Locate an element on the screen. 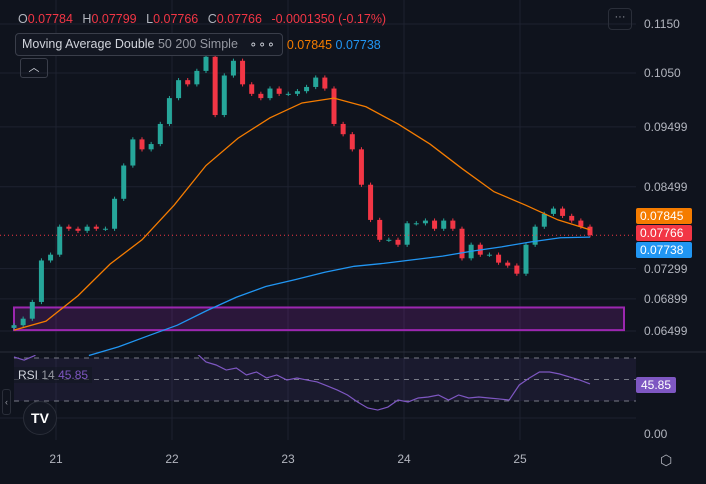 This screenshot has width=706, height=484. indicator-legend: Moving Average Double 50 200 Simple ∘∘∘ is located at coordinates (149, 44).